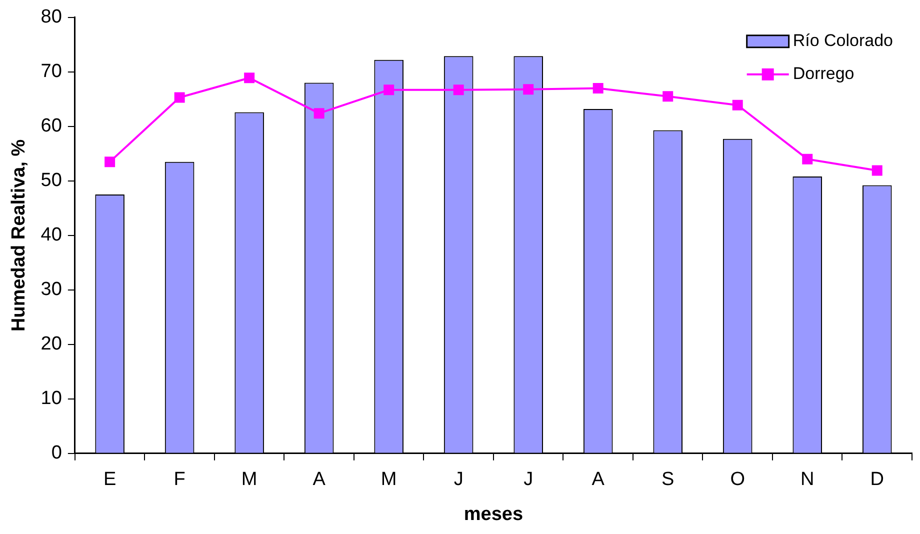  I want to click on x-axis-title: meses, so click(494, 514).